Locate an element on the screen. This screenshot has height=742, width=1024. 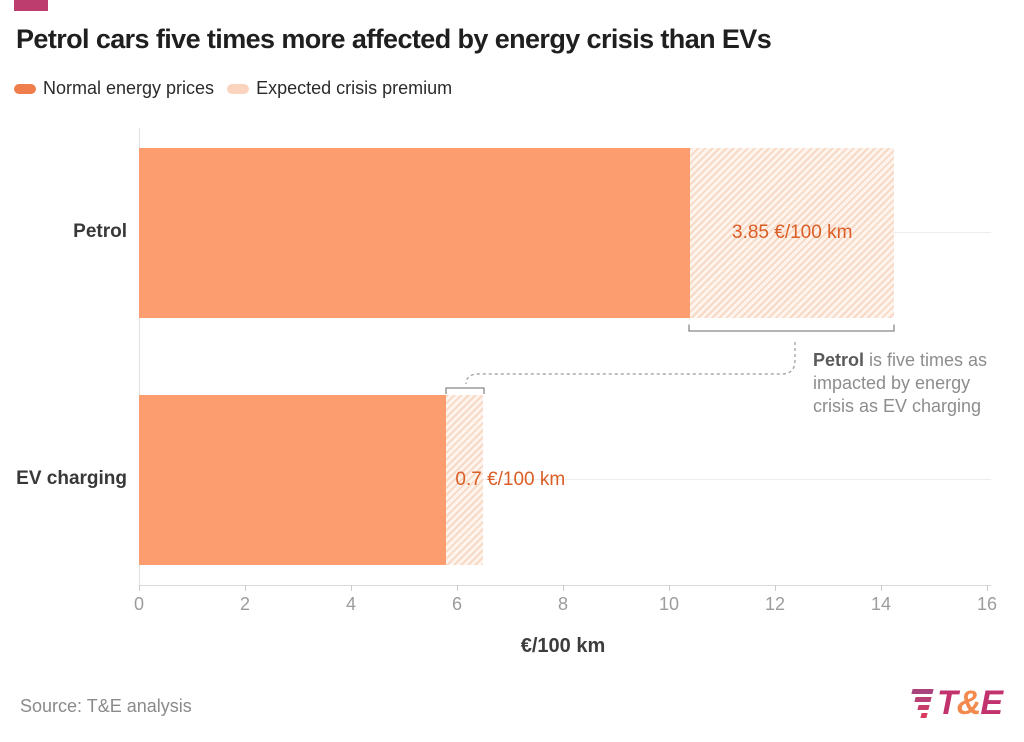
x-tick-label: 12 is located at coordinates (775, 604).